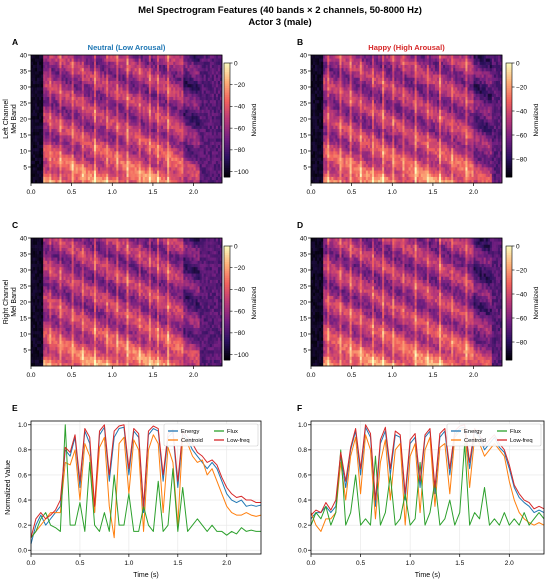 The height and width of the screenshot is (582, 550). Describe the element at coordinates (6, 119) in the screenshot. I see `y-axis-label: Left Channel` at that location.